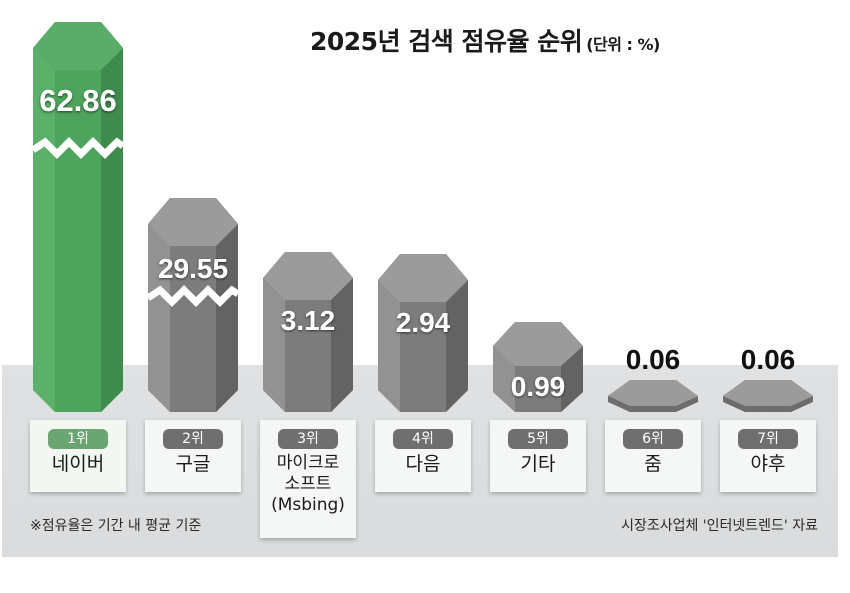 This screenshot has width=850, height=593. Describe the element at coordinates (78, 100) in the screenshot. I see `bar-value: 62.86` at that location.